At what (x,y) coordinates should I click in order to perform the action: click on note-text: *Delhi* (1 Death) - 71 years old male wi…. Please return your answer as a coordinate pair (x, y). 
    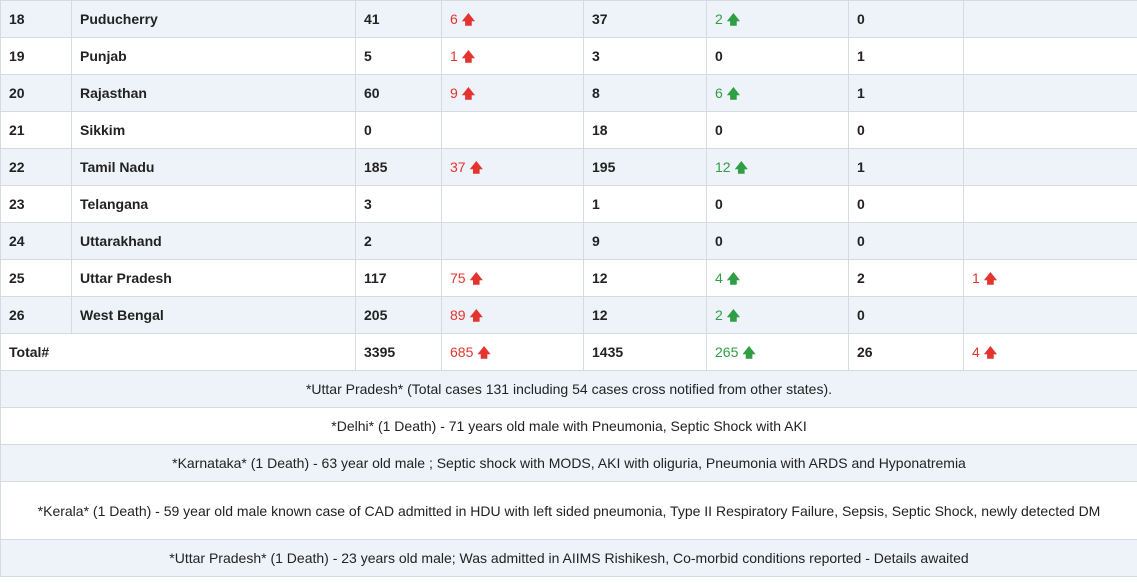
    Looking at the image, I should click on (569, 426).